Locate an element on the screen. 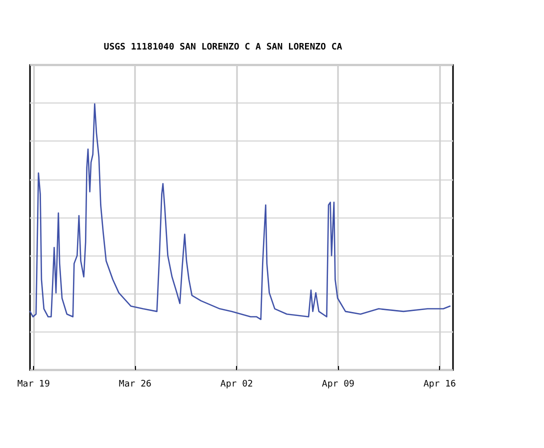 Image resolution: width=544 pixels, height=448 pixels. x-tick-label: Mar 19 is located at coordinates (33, 385).